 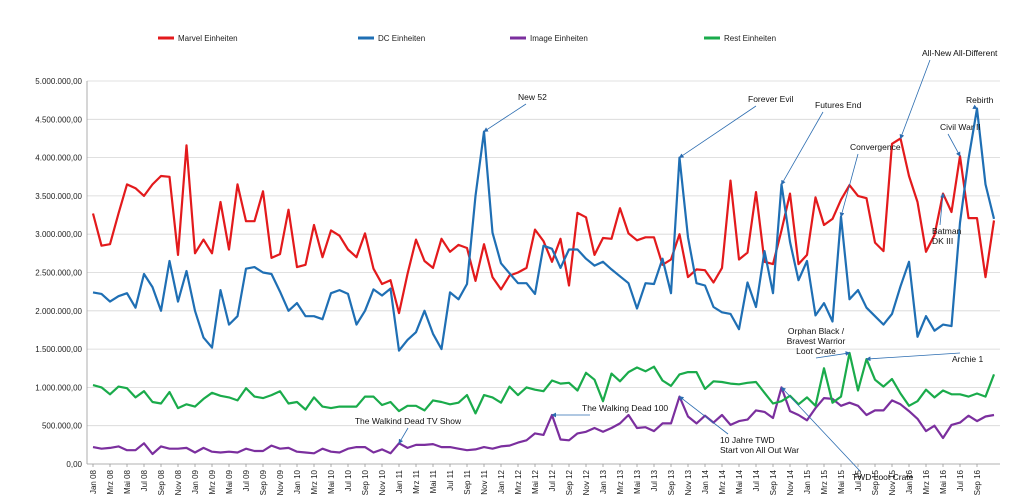 What do you see at coordinates (127, 481) in the screenshot?
I see `x-tick-label: Mai 08` at bounding box center [127, 481].